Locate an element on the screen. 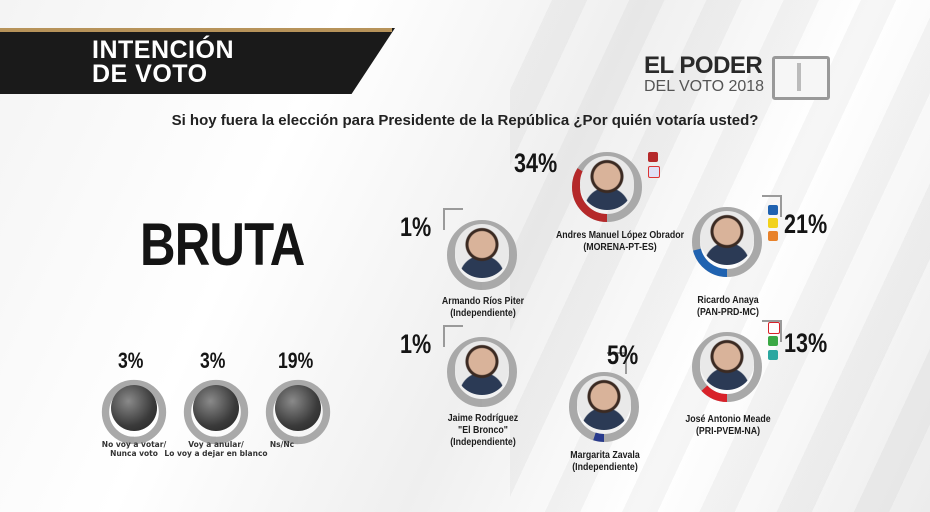  candidate-pct: 13% is located at coordinates (806, 343).